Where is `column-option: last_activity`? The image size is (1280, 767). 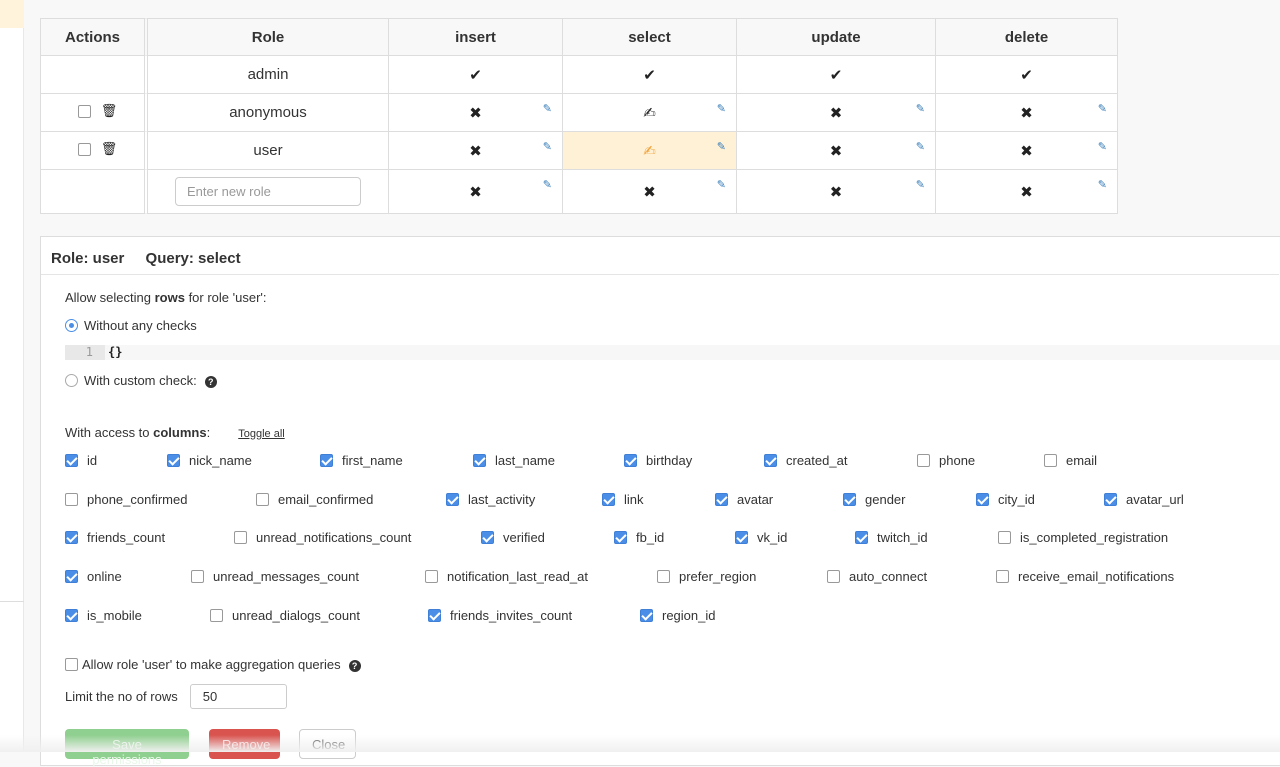
column-option: last_activity is located at coordinates (490, 499).